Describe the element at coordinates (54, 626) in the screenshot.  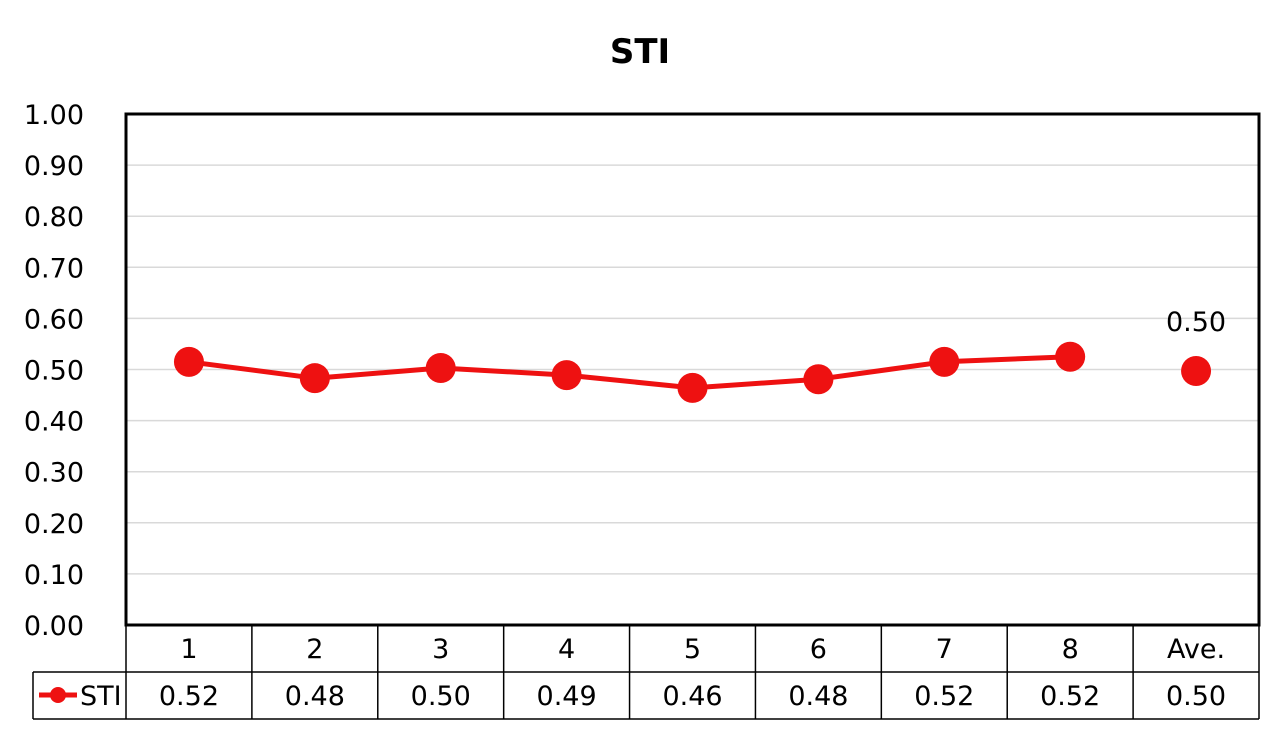
I see `y-tick-label: 0.00` at that location.